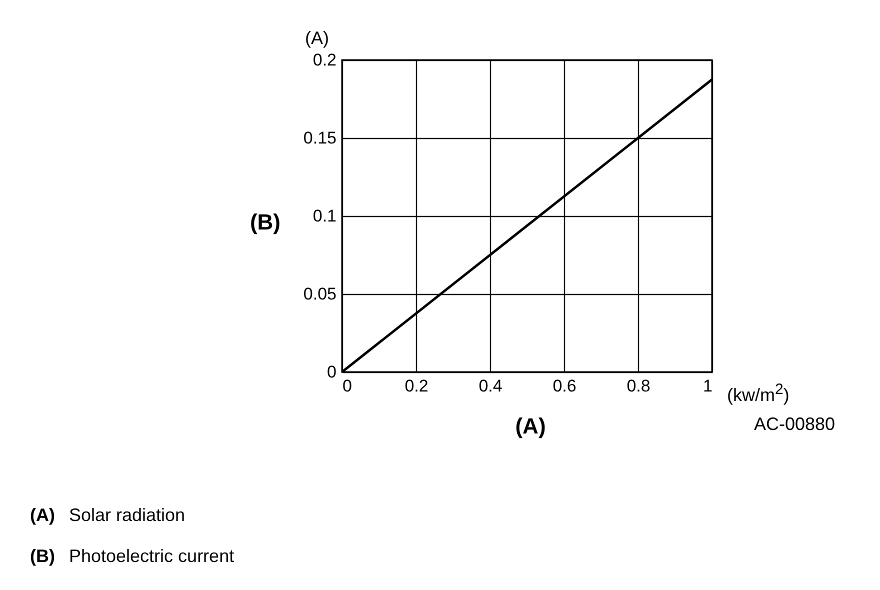 The image size is (880, 590). Describe the element at coordinates (758, 393) in the screenshot. I see `text: (kw/m$^{2}$)` at that location.